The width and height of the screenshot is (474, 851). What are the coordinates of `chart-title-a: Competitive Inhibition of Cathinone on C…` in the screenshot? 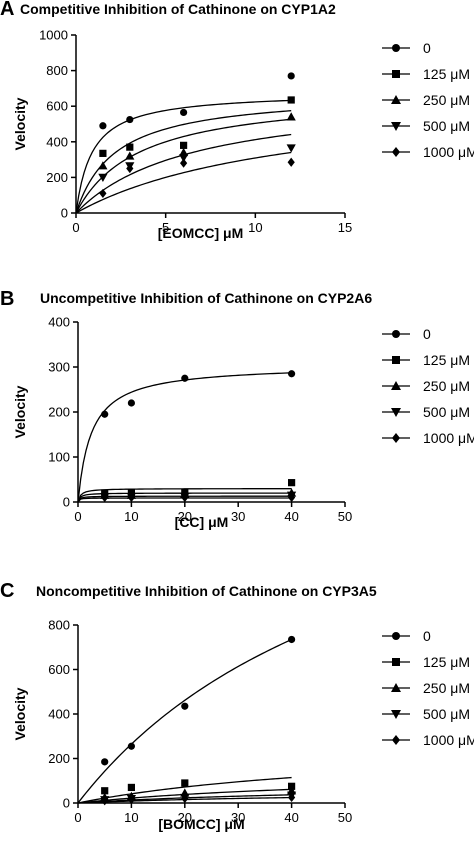 It's located at (178, 9).